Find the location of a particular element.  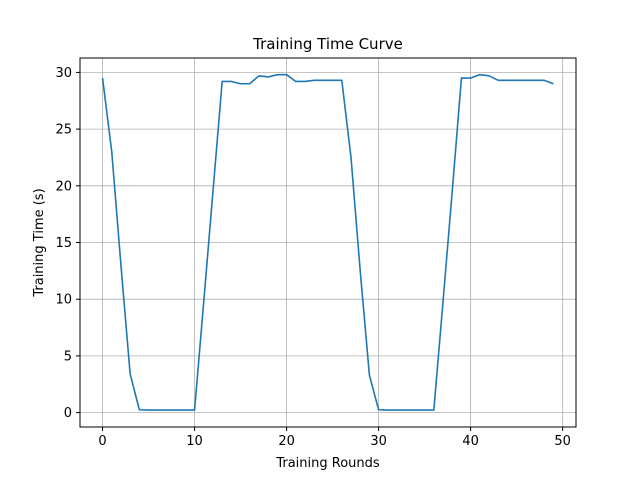

y-tick-label: 15 is located at coordinates (63, 243).